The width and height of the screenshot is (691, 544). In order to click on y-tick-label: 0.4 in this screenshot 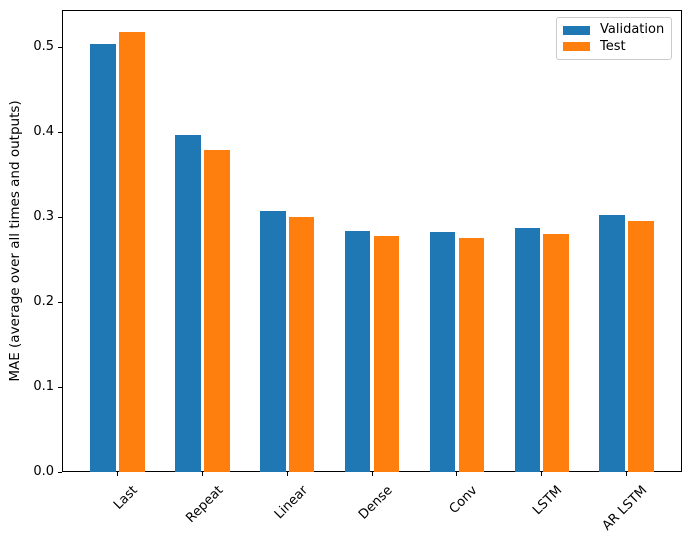, I will do `click(43, 131)`.